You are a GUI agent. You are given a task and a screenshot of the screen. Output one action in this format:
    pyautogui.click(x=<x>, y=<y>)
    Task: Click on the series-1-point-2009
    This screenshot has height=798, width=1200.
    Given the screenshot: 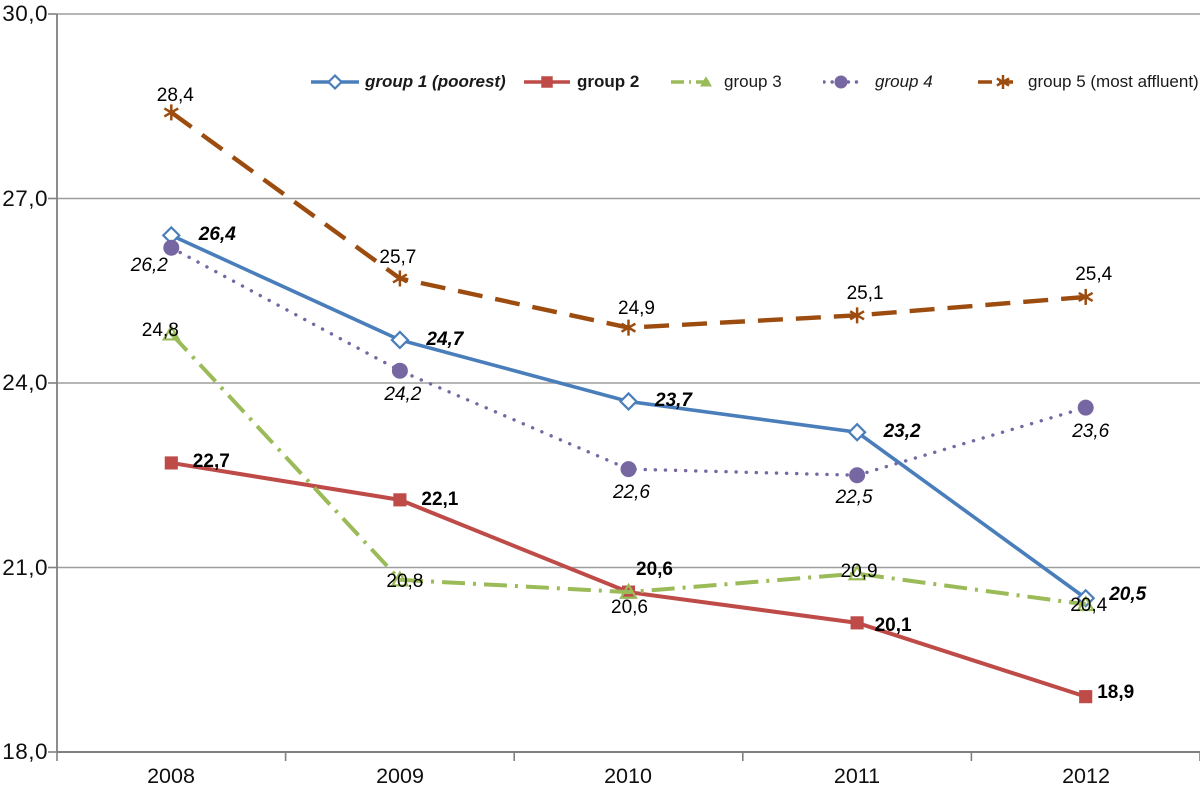 What is the action you would take?
    pyautogui.click(x=400, y=340)
    